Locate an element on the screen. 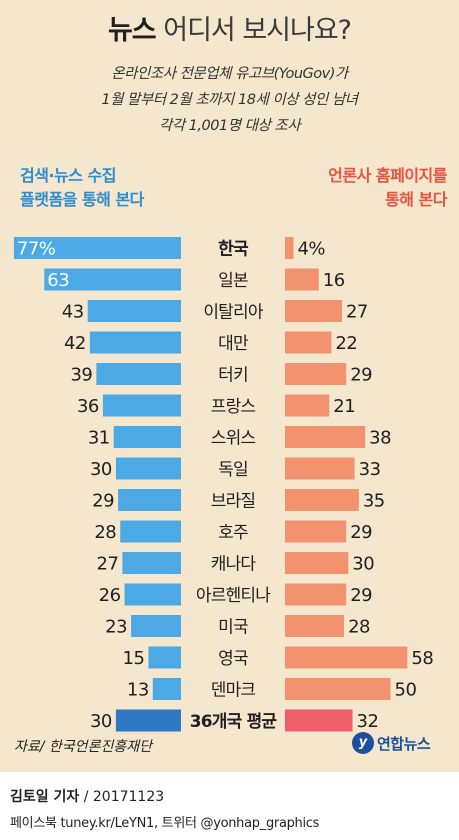 This screenshot has width=459, height=840. category-label-한국: 한국 is located at coordinates (233, 250).